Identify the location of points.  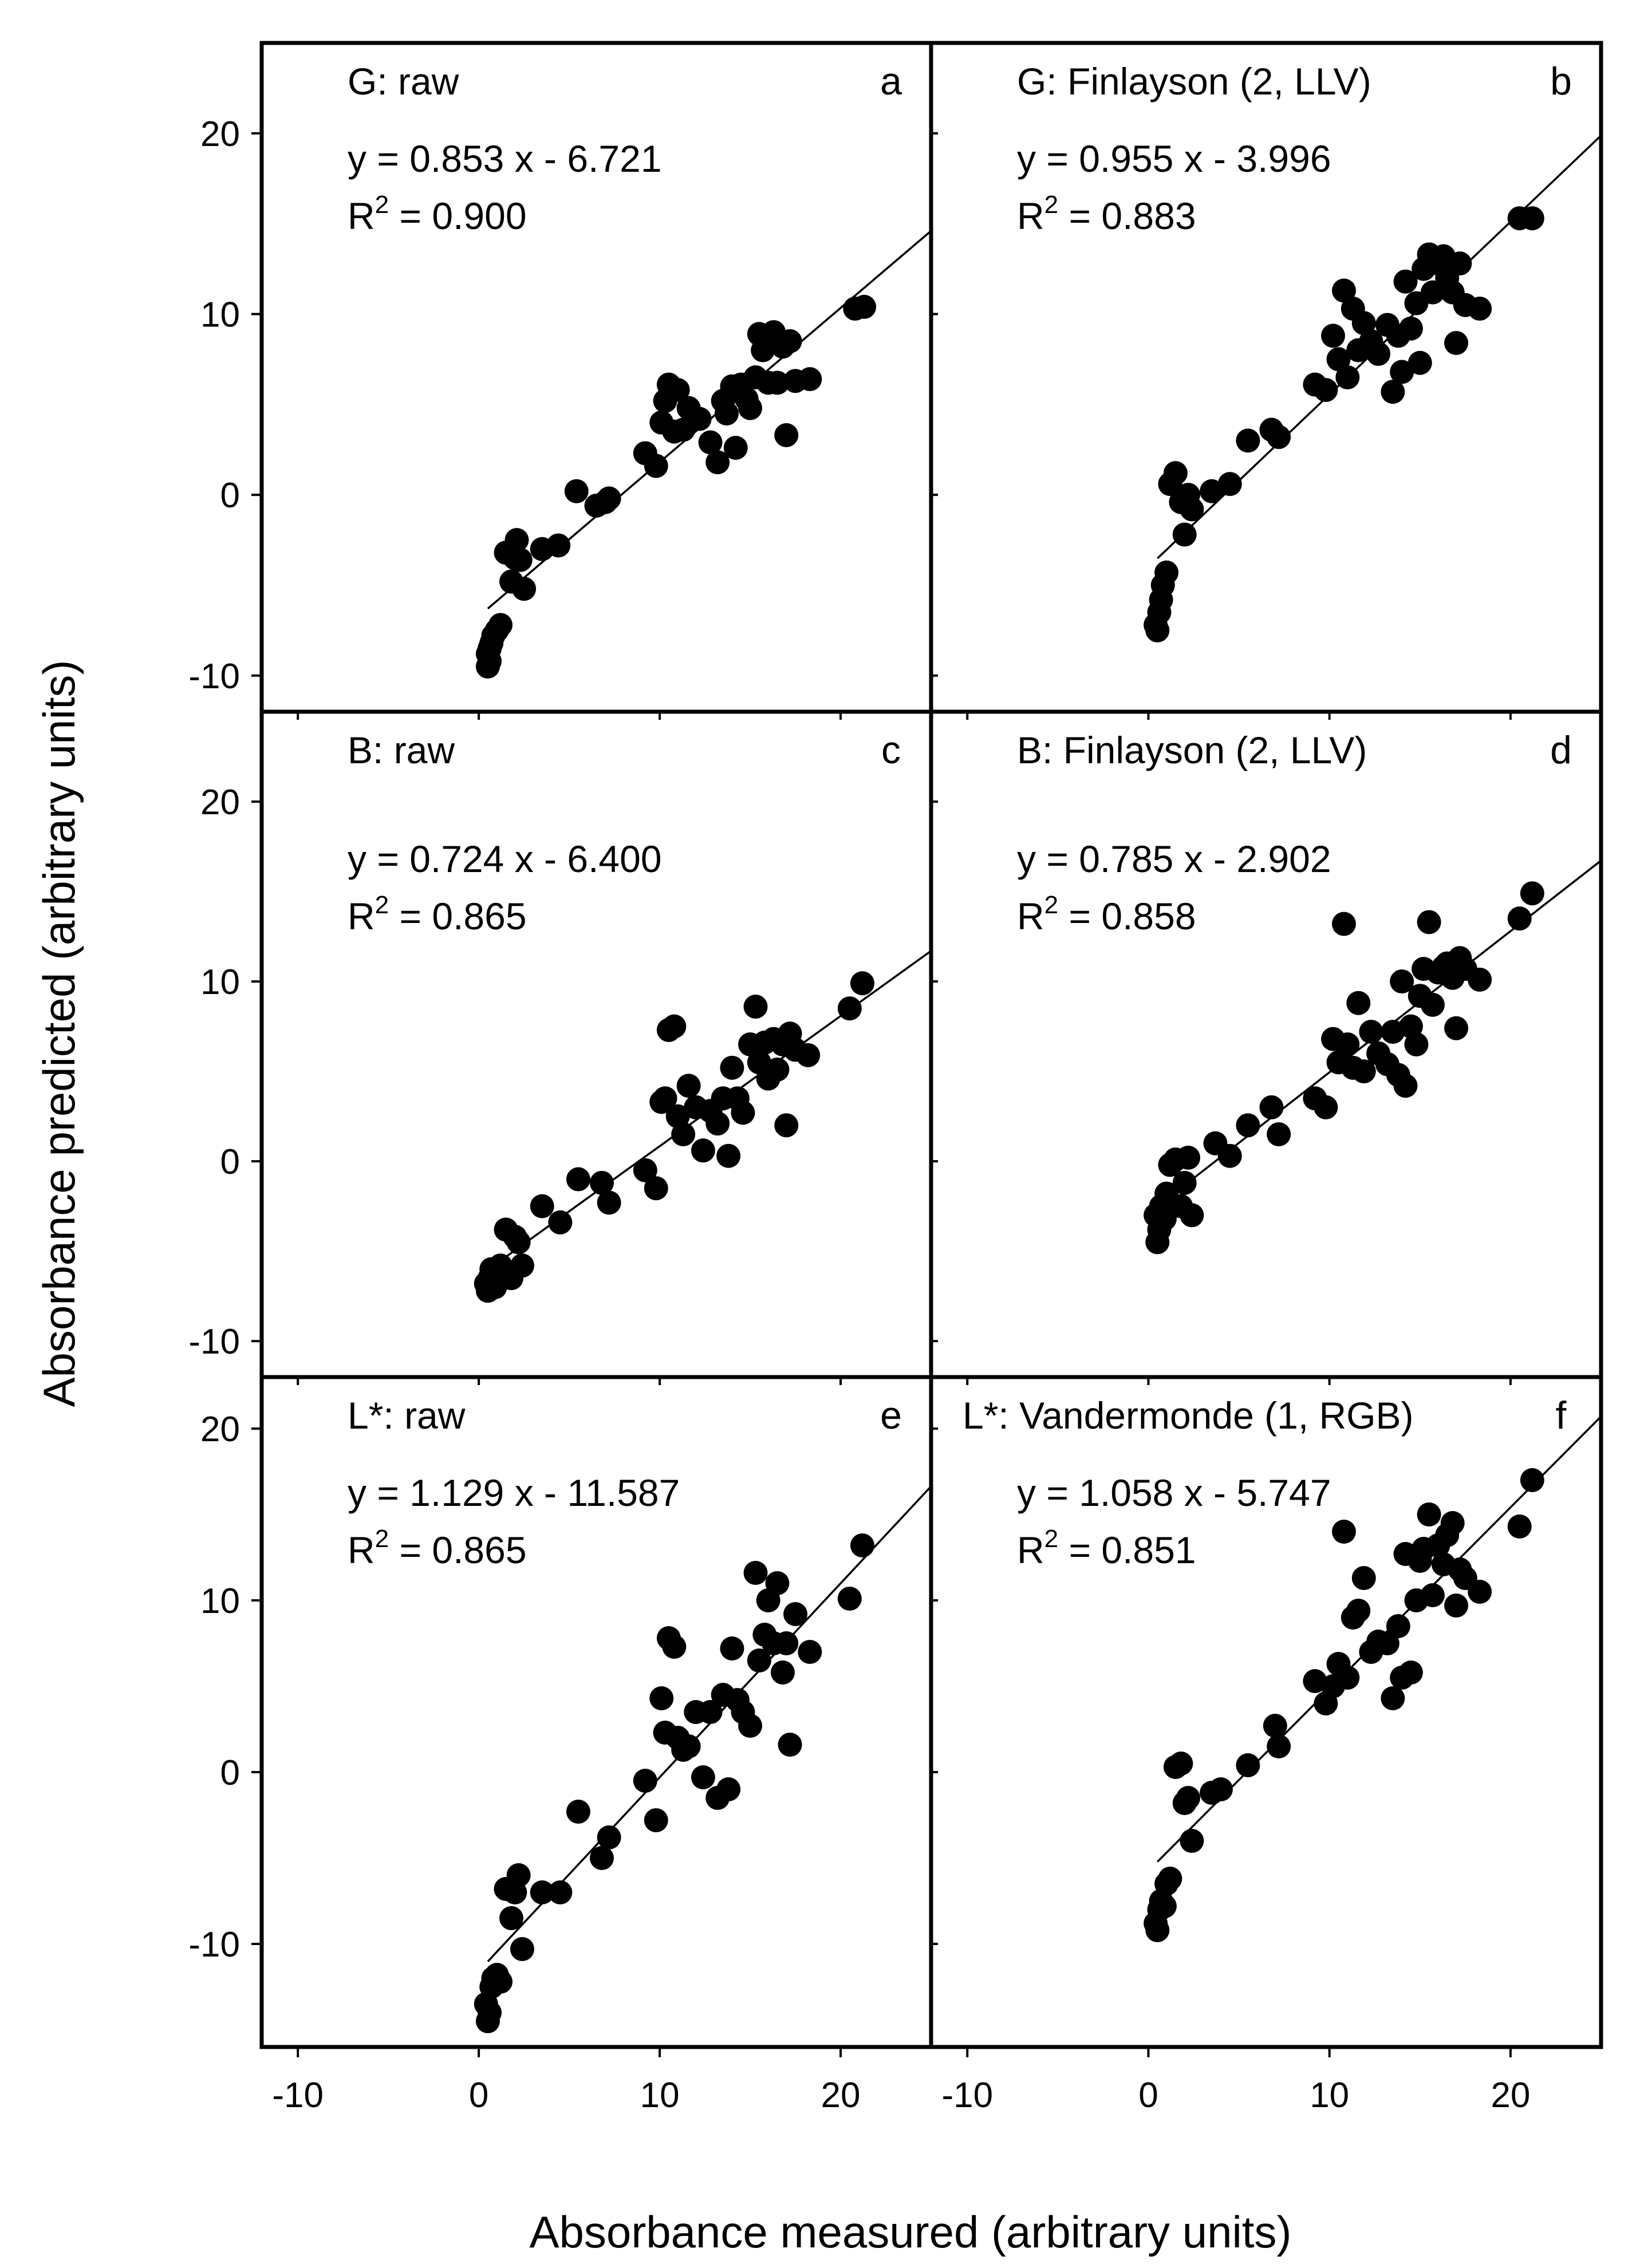
(674, 1783).